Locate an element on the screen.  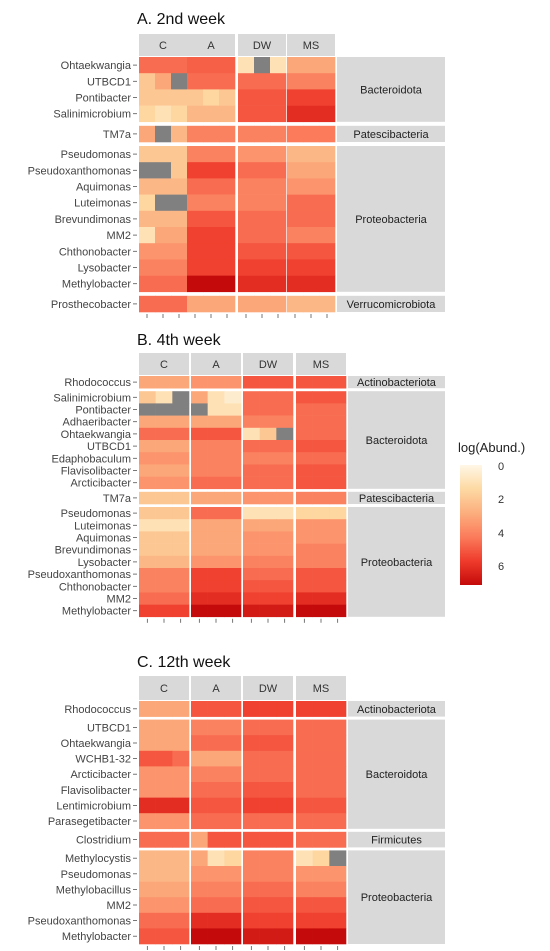
chart-title: C. 12th week is located at coordinates (184, 662).